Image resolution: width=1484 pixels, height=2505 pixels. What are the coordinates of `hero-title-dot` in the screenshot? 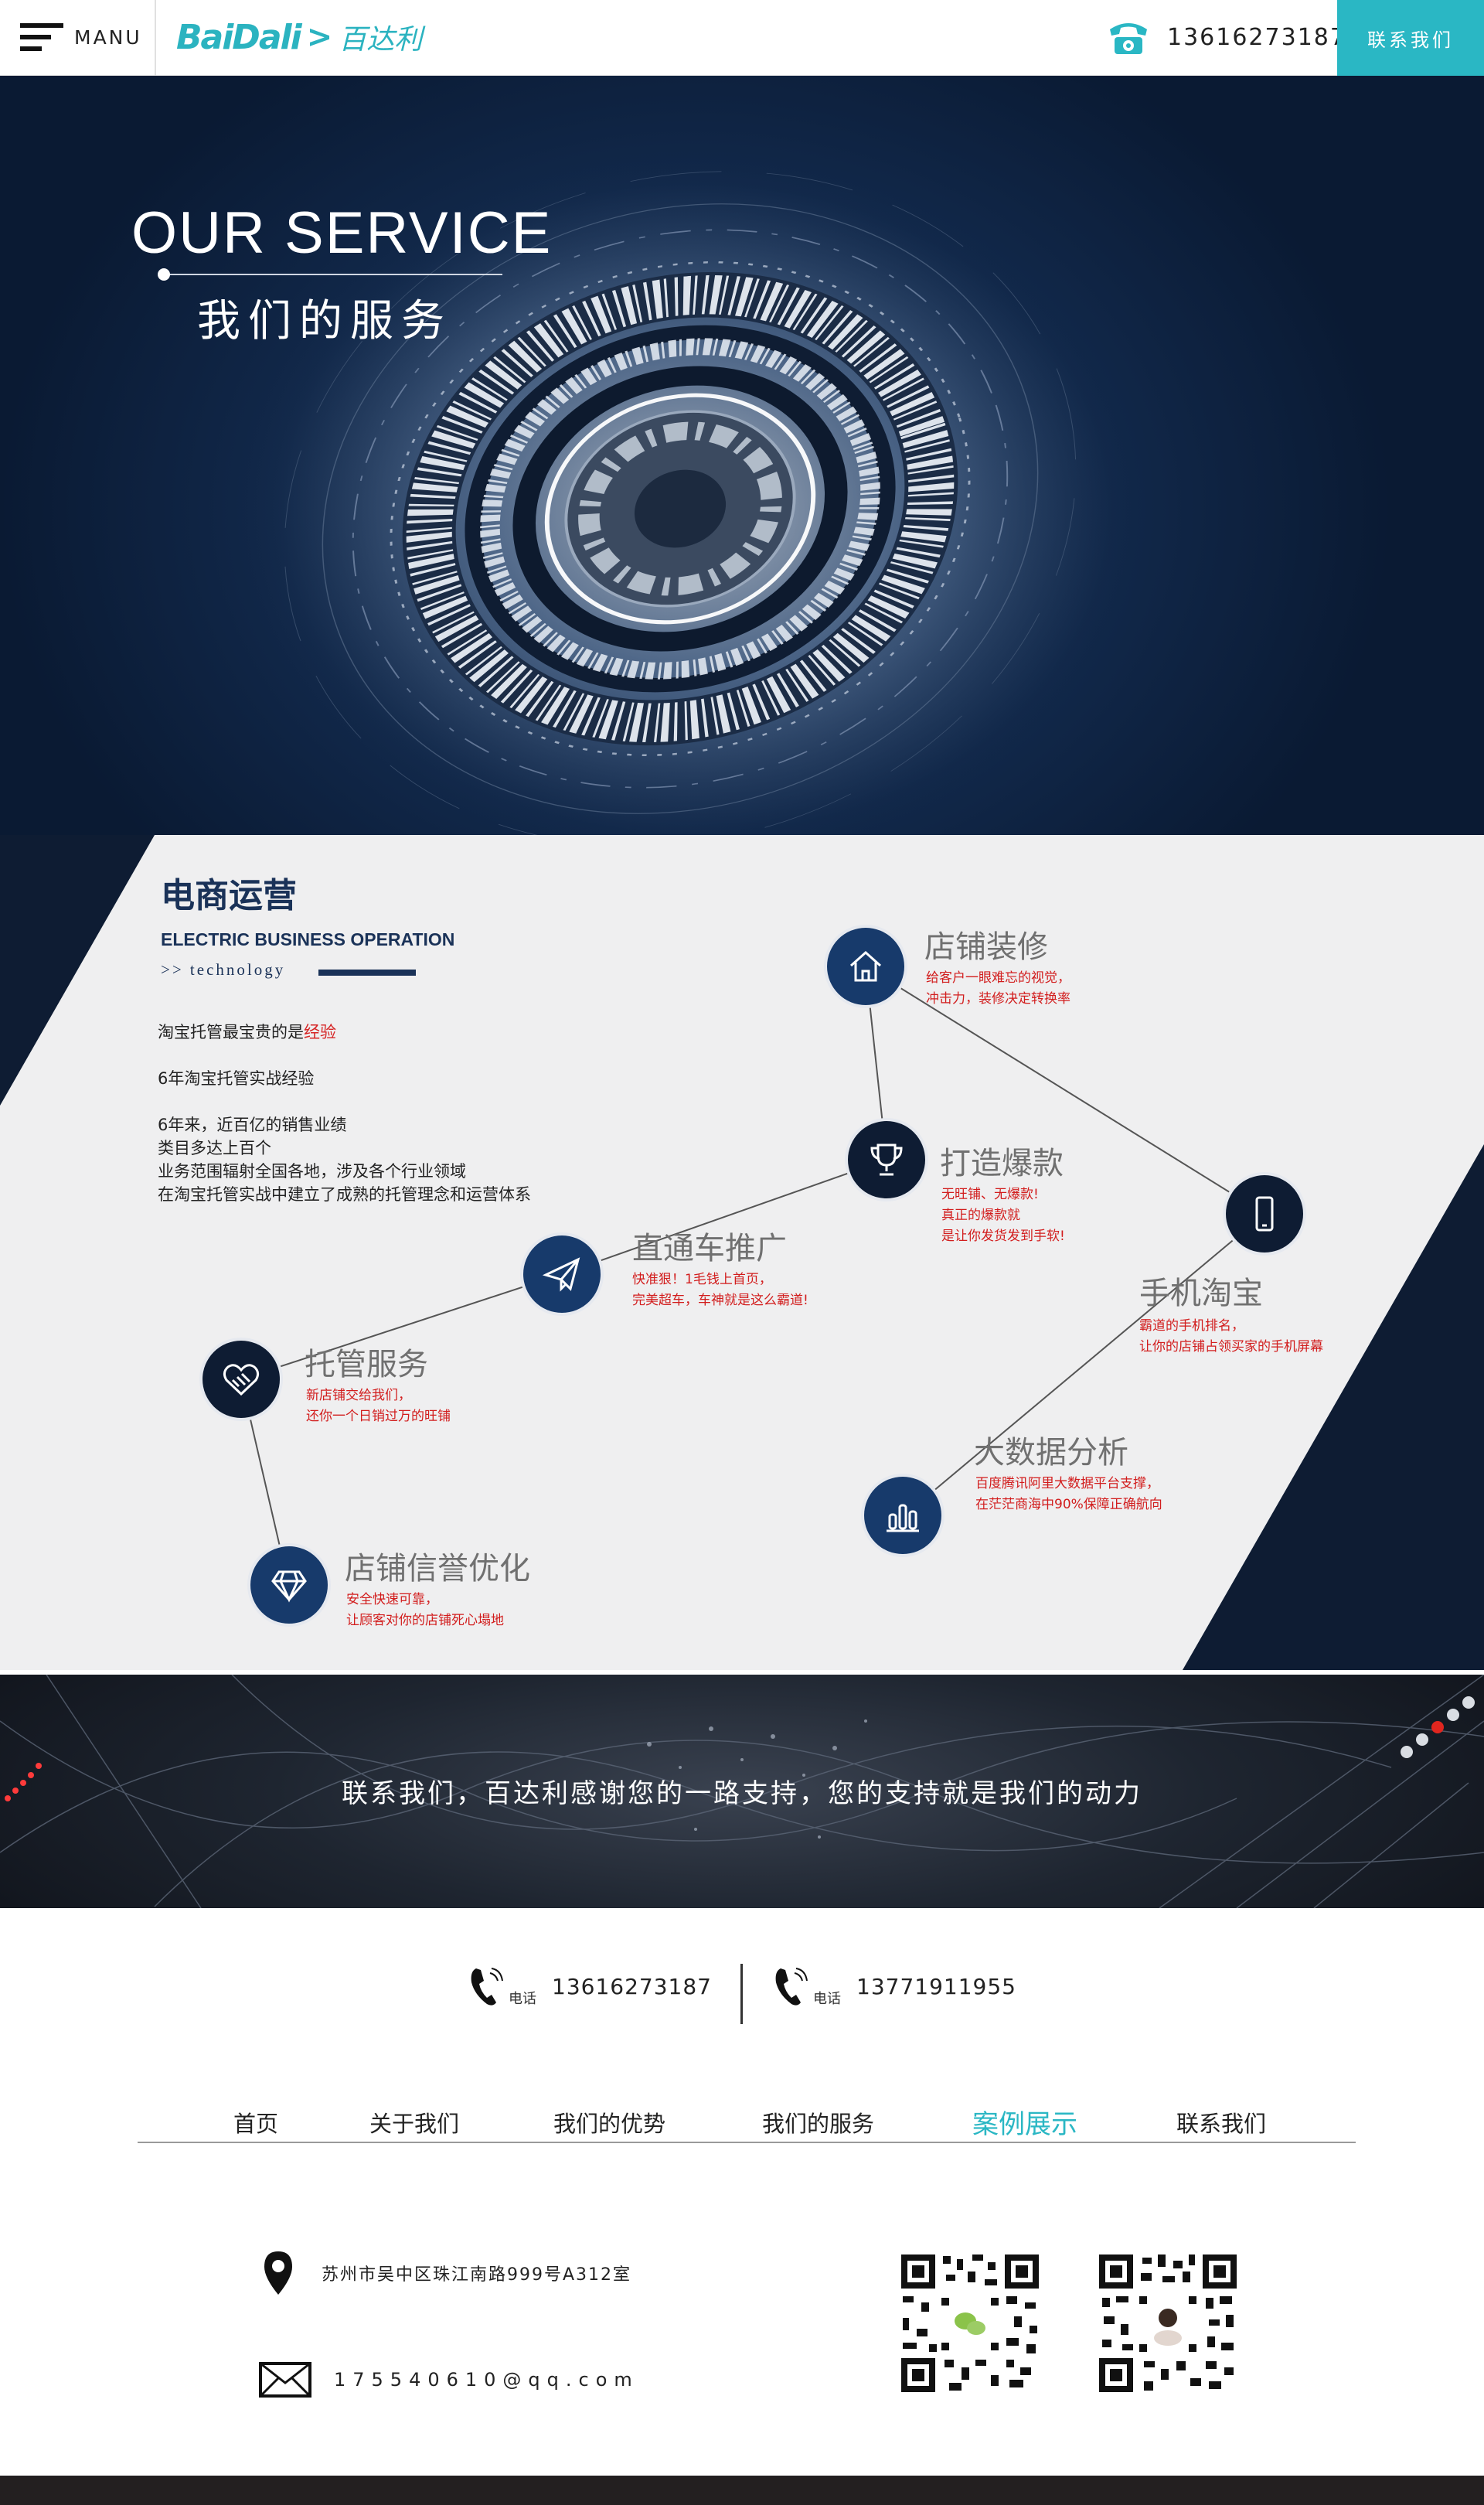 It's located at (164, 274).